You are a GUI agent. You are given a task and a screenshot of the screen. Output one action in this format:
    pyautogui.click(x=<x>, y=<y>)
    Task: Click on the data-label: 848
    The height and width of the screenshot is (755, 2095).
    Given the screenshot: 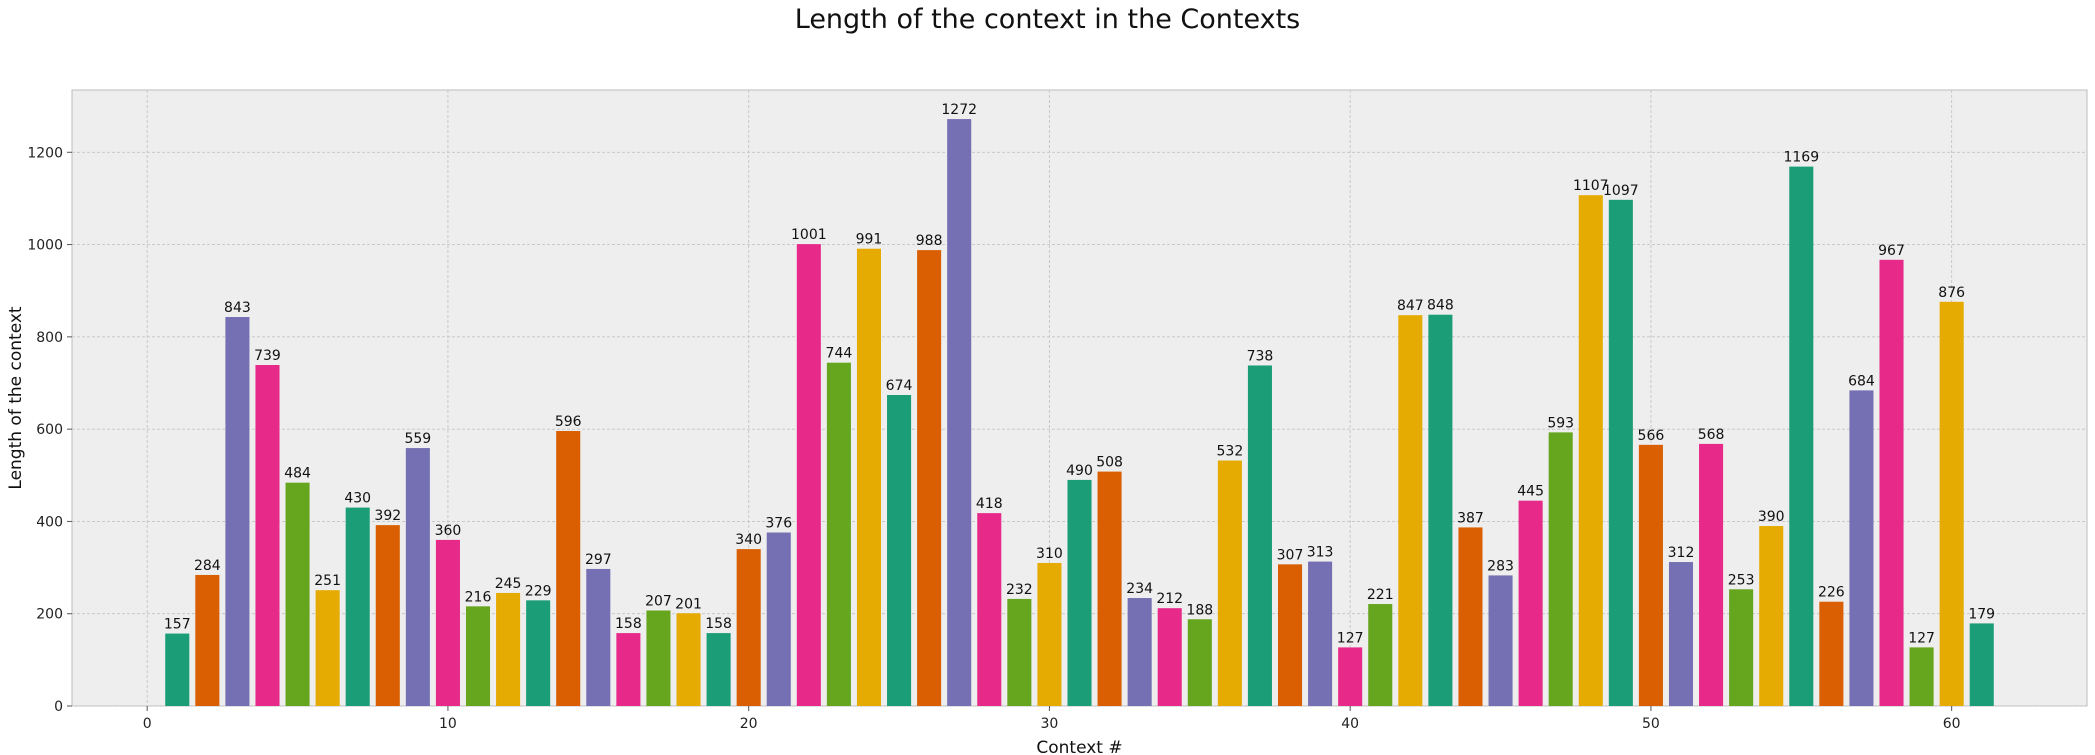 What is the action you would take?
    pyautogui.click(x=1440, y=306)
    